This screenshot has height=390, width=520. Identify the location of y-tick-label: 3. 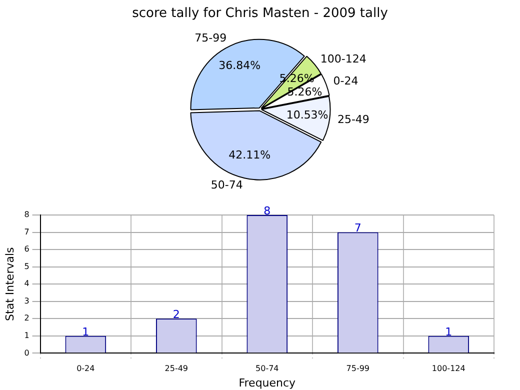
(27, 301).